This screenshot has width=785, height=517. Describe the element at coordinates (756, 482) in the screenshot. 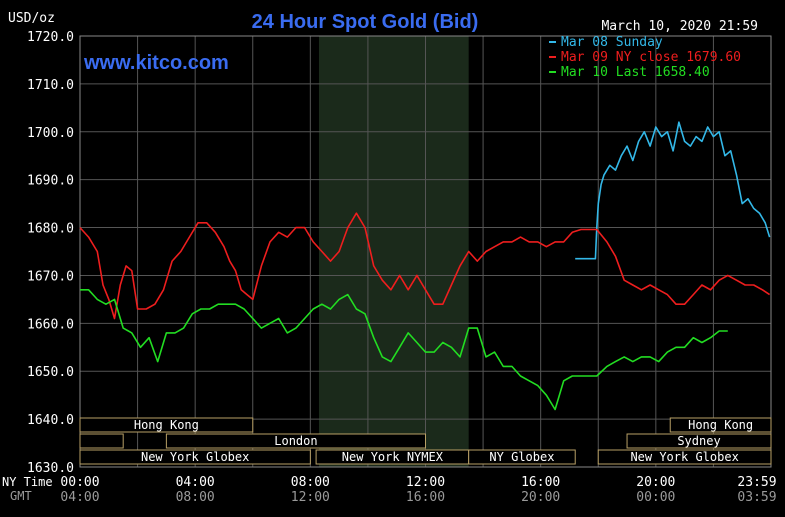

I see `x-tick-label-ny: 23:59` at that location.